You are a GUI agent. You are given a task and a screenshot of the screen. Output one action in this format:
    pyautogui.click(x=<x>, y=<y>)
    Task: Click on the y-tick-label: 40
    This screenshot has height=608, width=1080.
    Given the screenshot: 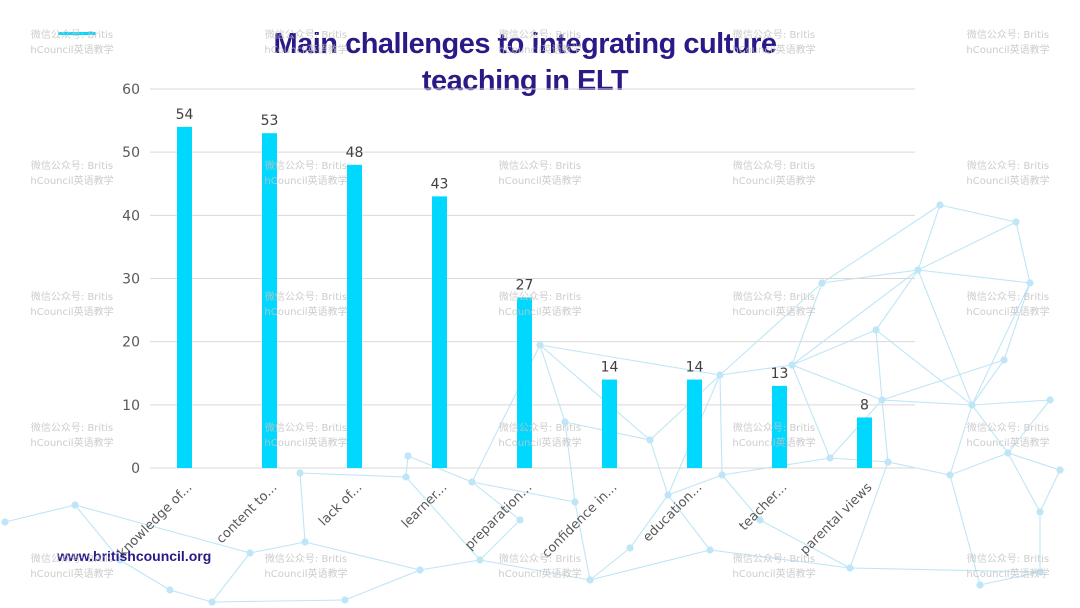 What is the action you would take?
    pyautogui.click(x=131, y=216)
    